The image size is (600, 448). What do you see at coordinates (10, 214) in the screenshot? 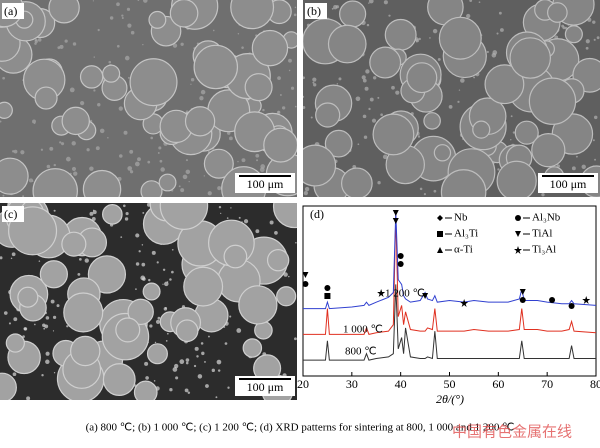
I see `panel-label: (c)` at bounding box center [10, 214].